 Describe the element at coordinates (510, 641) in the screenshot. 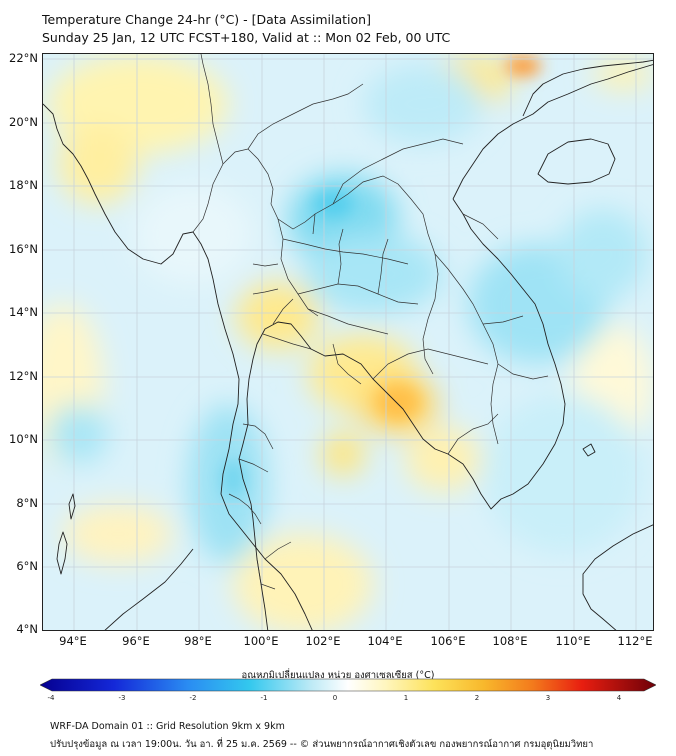

I see `lon-label-108e: 108°E` at that location.